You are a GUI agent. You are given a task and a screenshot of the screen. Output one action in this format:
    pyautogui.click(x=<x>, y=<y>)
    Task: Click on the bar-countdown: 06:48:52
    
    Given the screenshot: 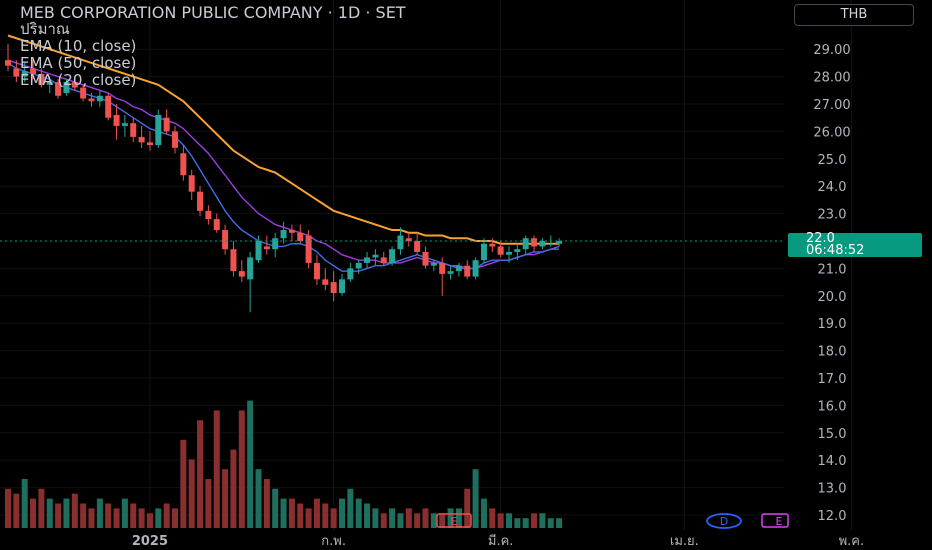 What is the action you would take?
    pyautogui.click(x=835, y=250)
    